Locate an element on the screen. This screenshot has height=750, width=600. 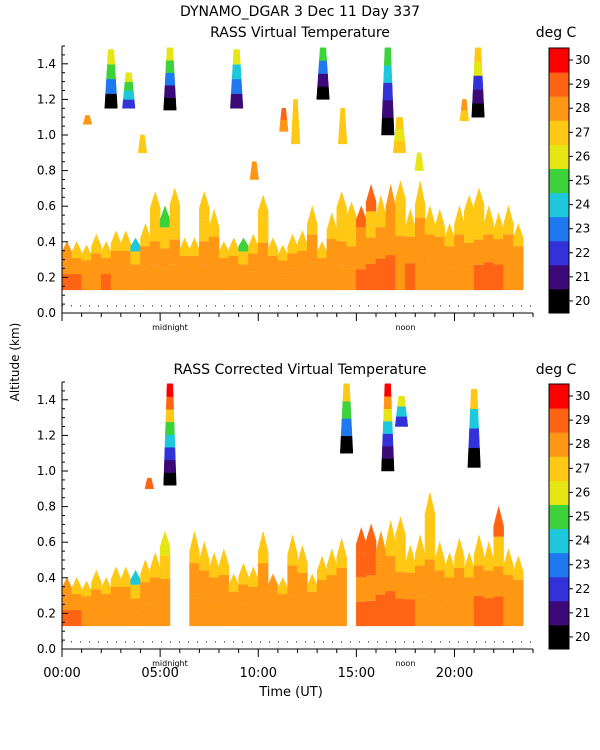
colorbar-unit: deg C is located at coordinates (556, 370).